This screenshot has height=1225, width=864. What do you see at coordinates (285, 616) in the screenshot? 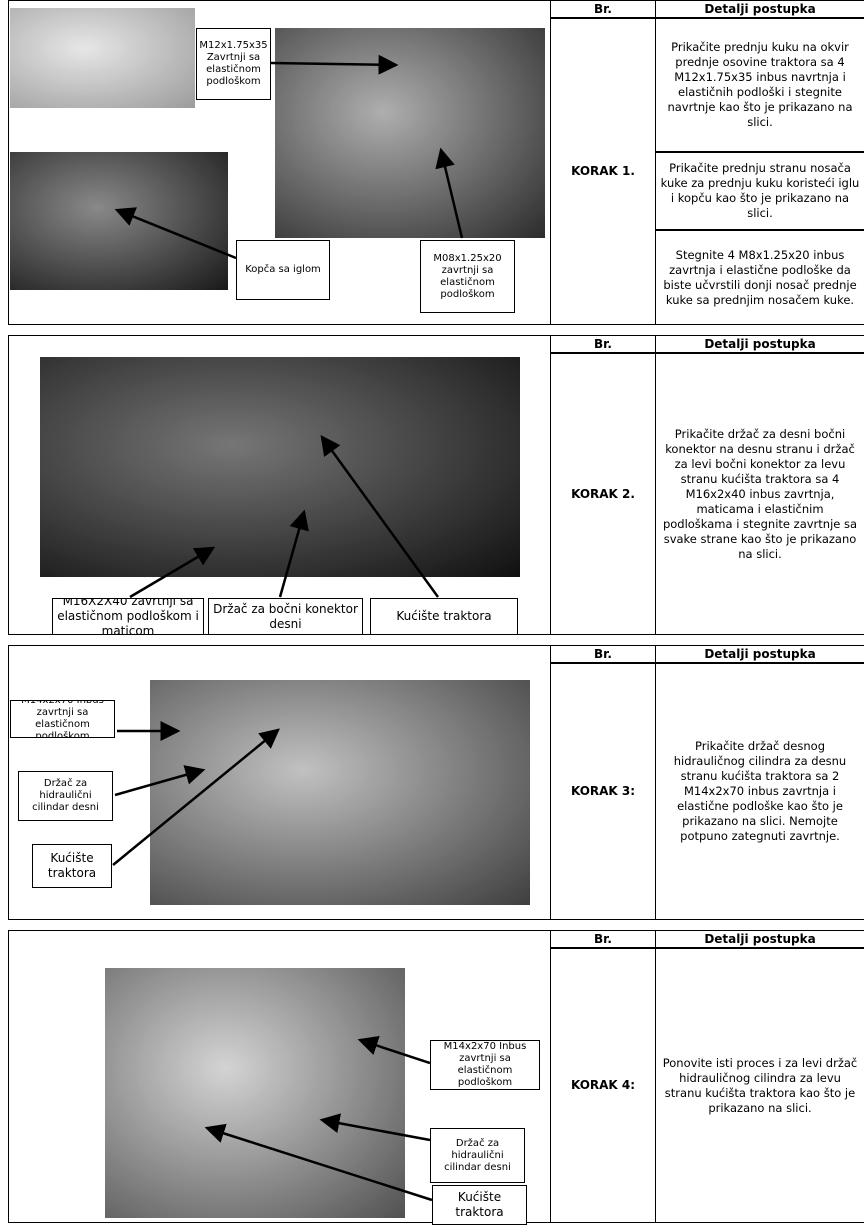
I see `callout-label: Držač za bočni konektor desni` at bounding box center [285, 616].